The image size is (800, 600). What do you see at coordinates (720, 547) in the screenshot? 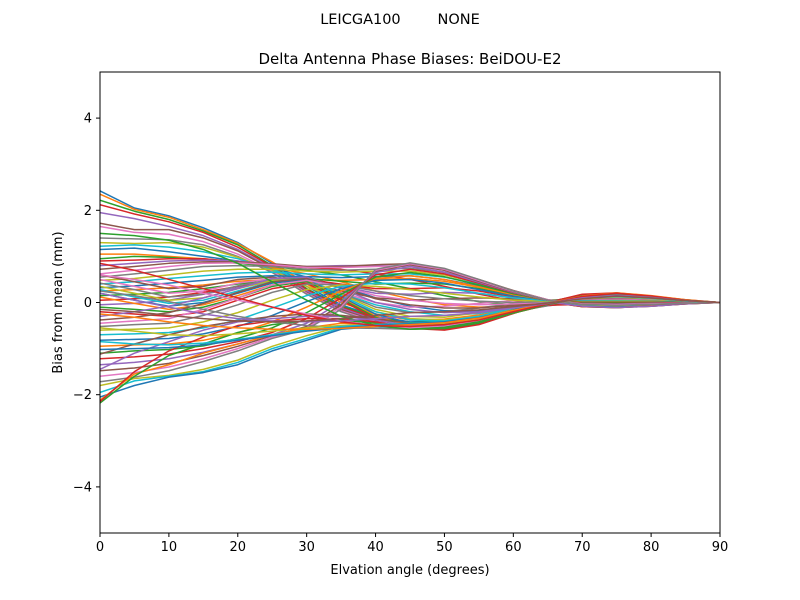
I see `x-tick-label: 90` at bounding box center [720, 547].